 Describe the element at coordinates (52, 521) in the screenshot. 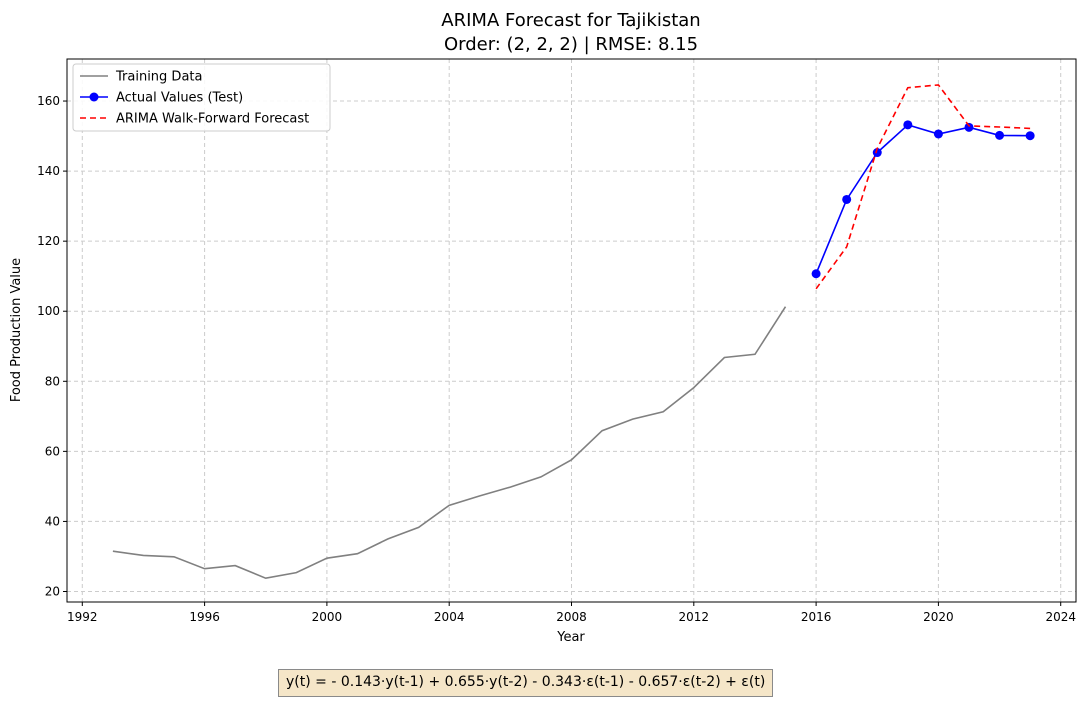

I see `y-tick-label: 40` at that location.